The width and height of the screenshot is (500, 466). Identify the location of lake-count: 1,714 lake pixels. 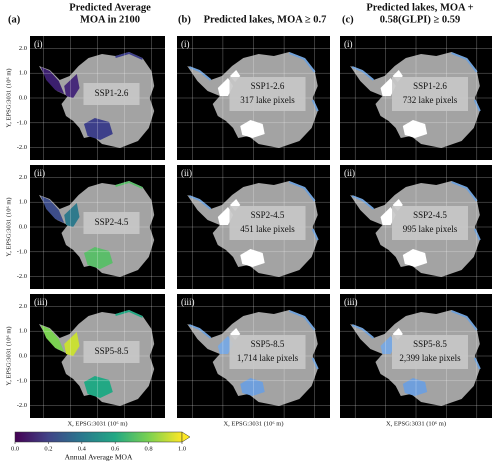
(268, 358).